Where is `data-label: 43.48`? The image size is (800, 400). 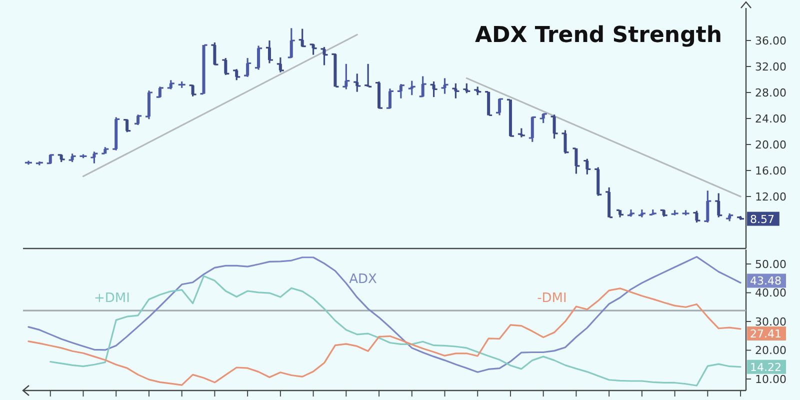 data-label: 43.48 is located at coordinates (766, 281).